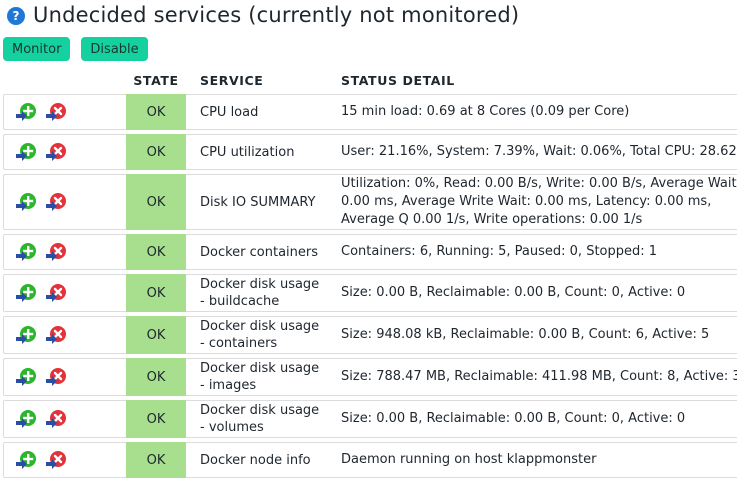 The image size is (737, 480). What do you see at coordinates (64, 80) in the screenshot?
I see `actions-column-header` at bounding box center [64, 80].